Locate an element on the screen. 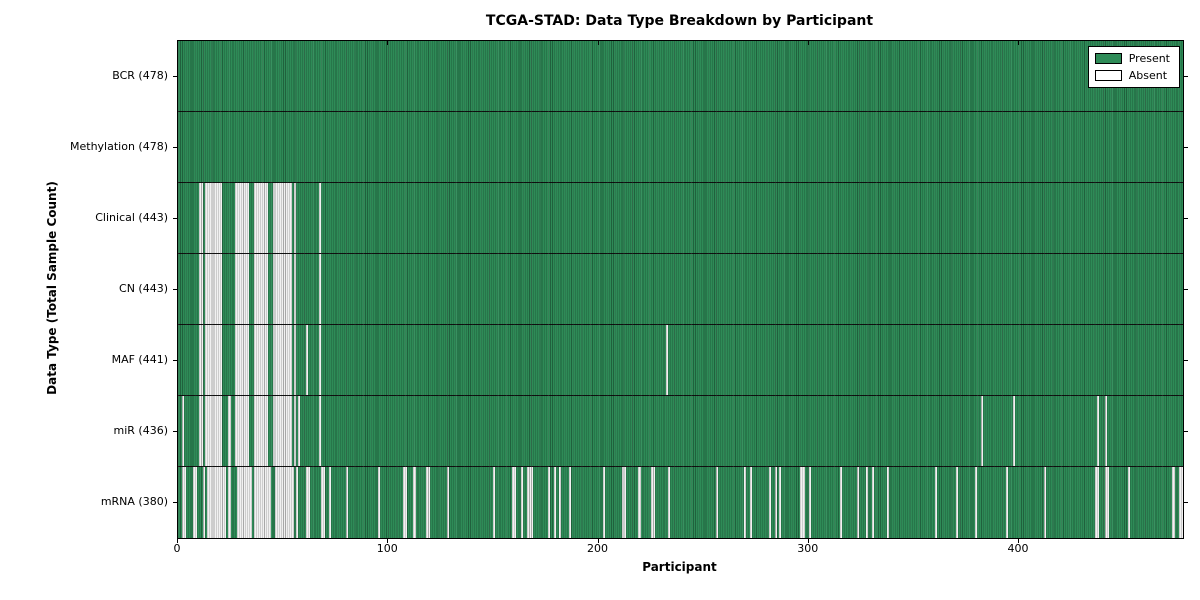  ytick-label-bcr: BCR (478) is located at coordinates (140, 75).